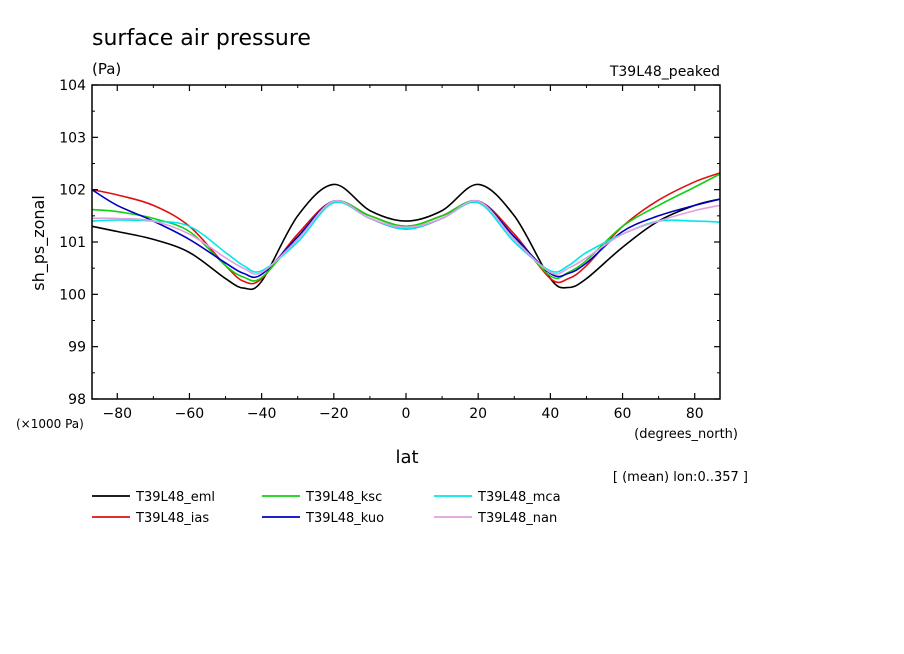  What do you see at coordinates (77, 400) in the screenshot?
I see `y-tick-label: 98` at bounding box center [77, 400].